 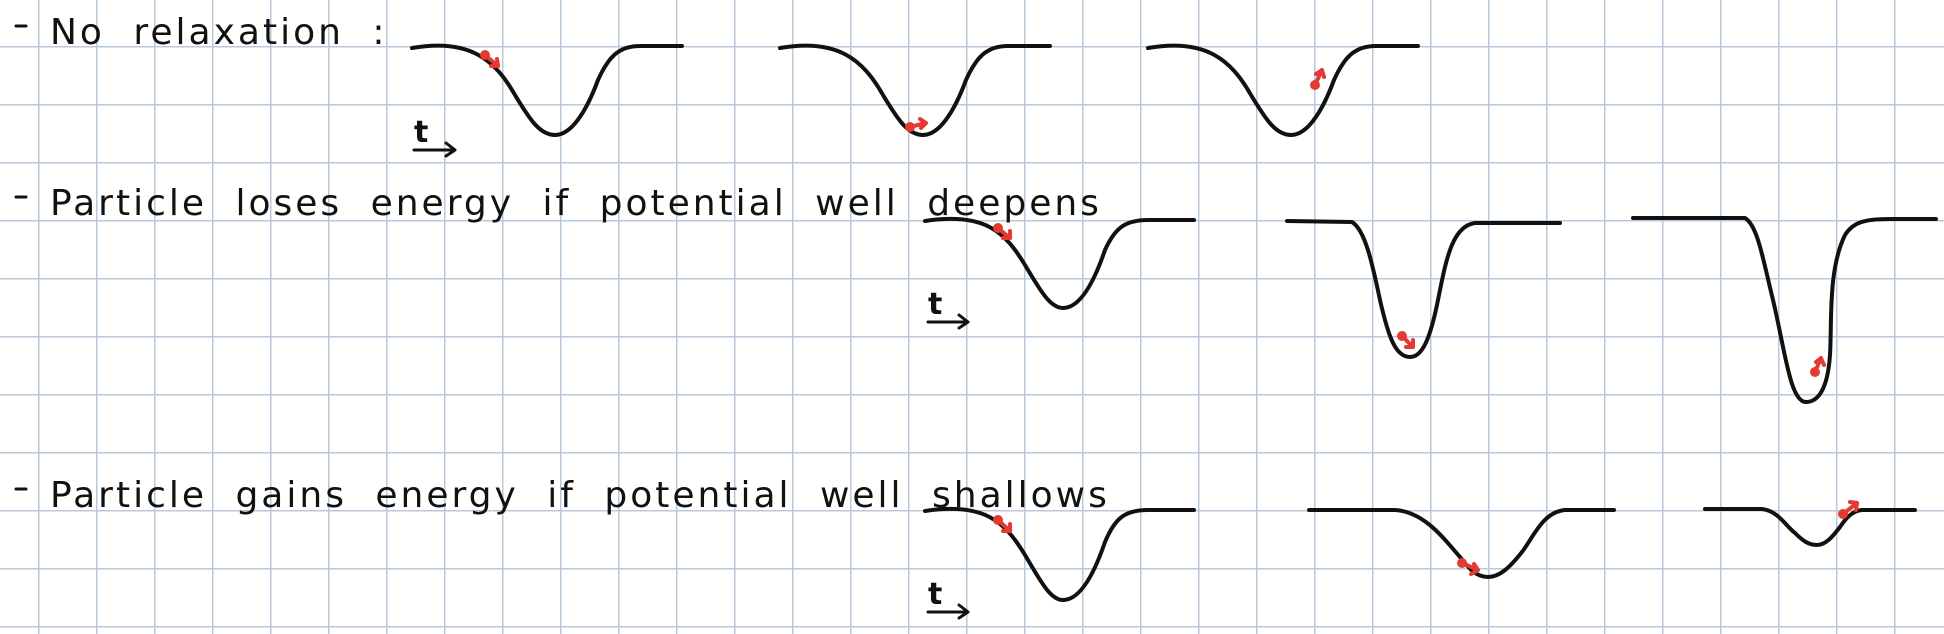 What do you see at coordinates (219, 32) in the screenshot?
I see `row-label: No relaxation :` at bounding box center [219, 32].